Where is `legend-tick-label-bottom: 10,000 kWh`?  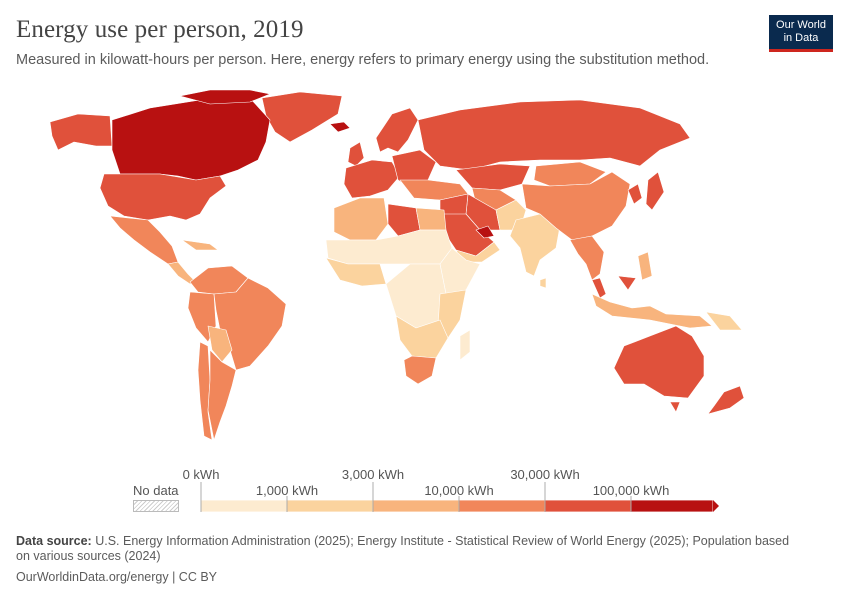 legend-tick-label-bottom: 10,000 kWh is located at coordinates (459, 490).